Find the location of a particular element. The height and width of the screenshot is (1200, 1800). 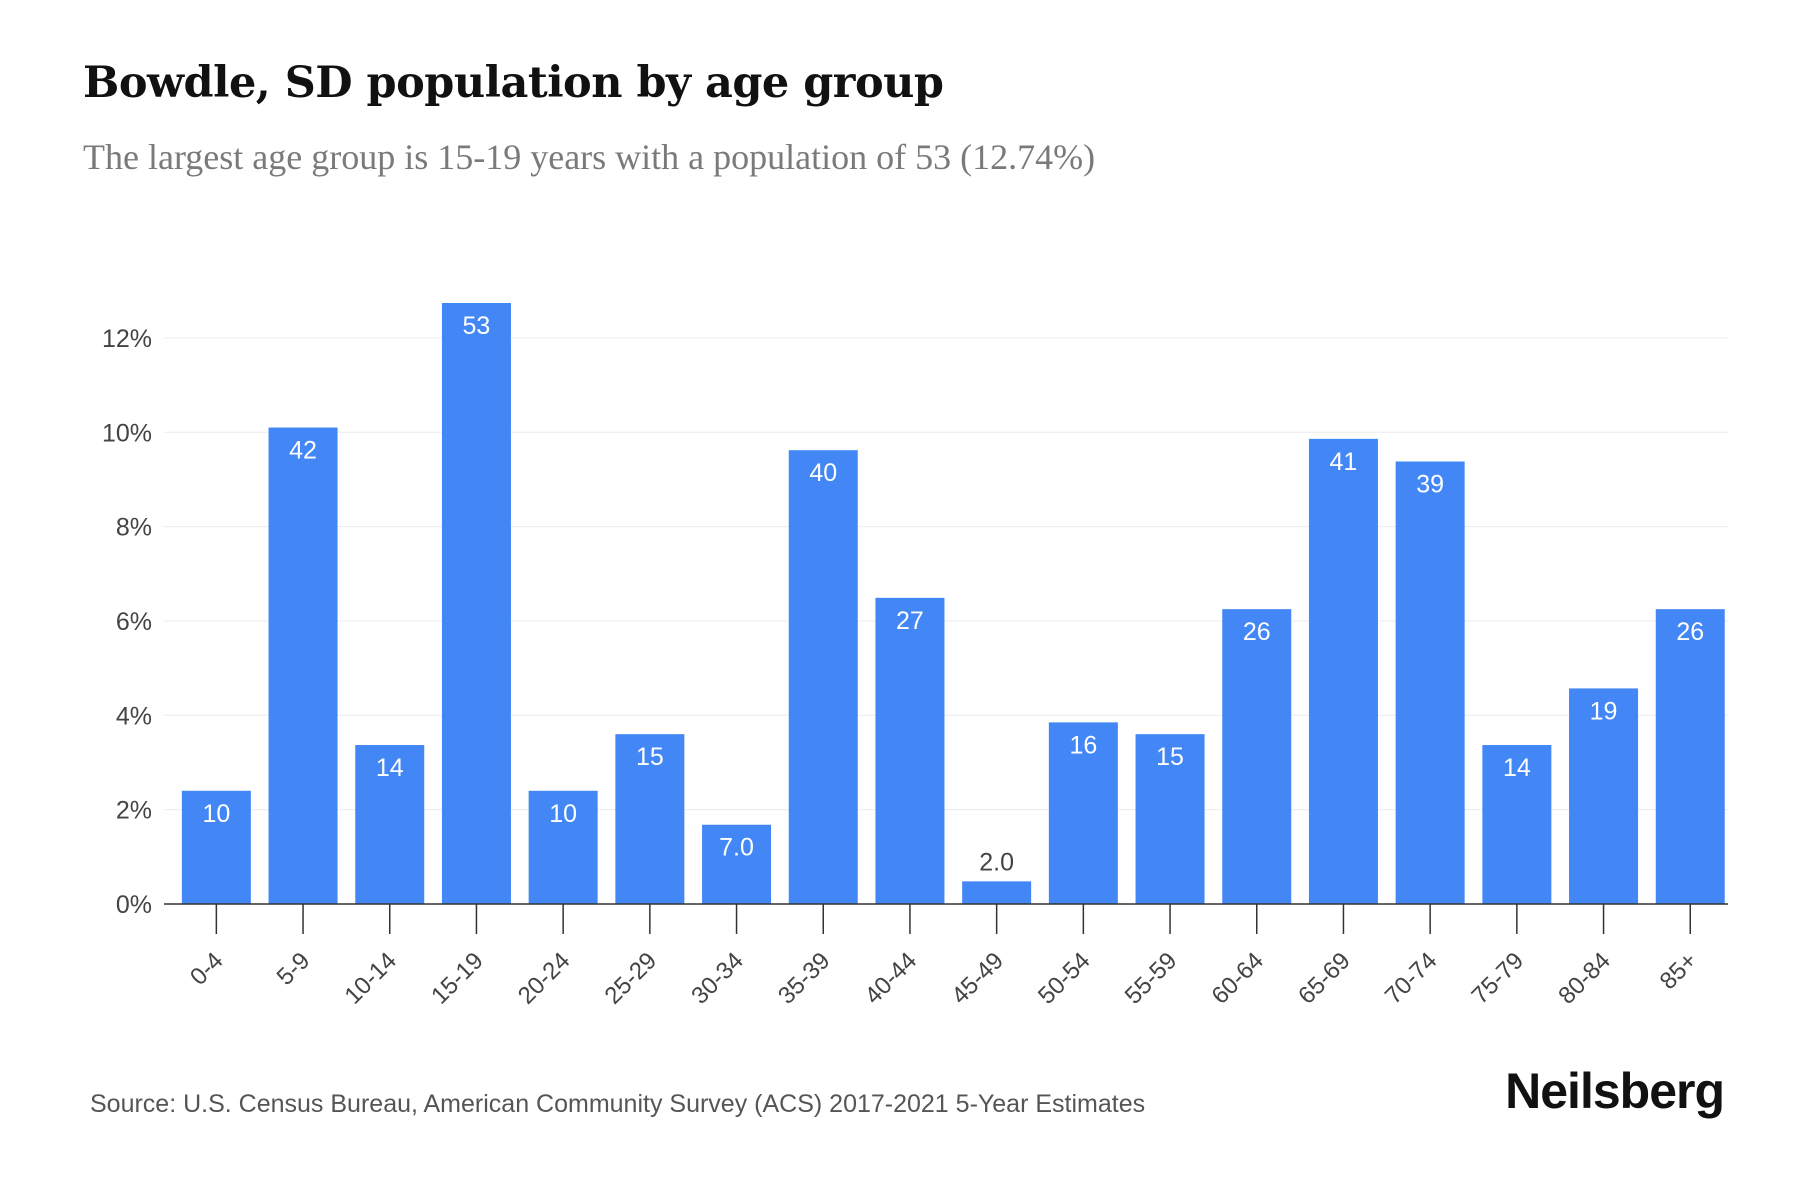

x-tick-label: 5-9 is located at coordinates (294, 969).